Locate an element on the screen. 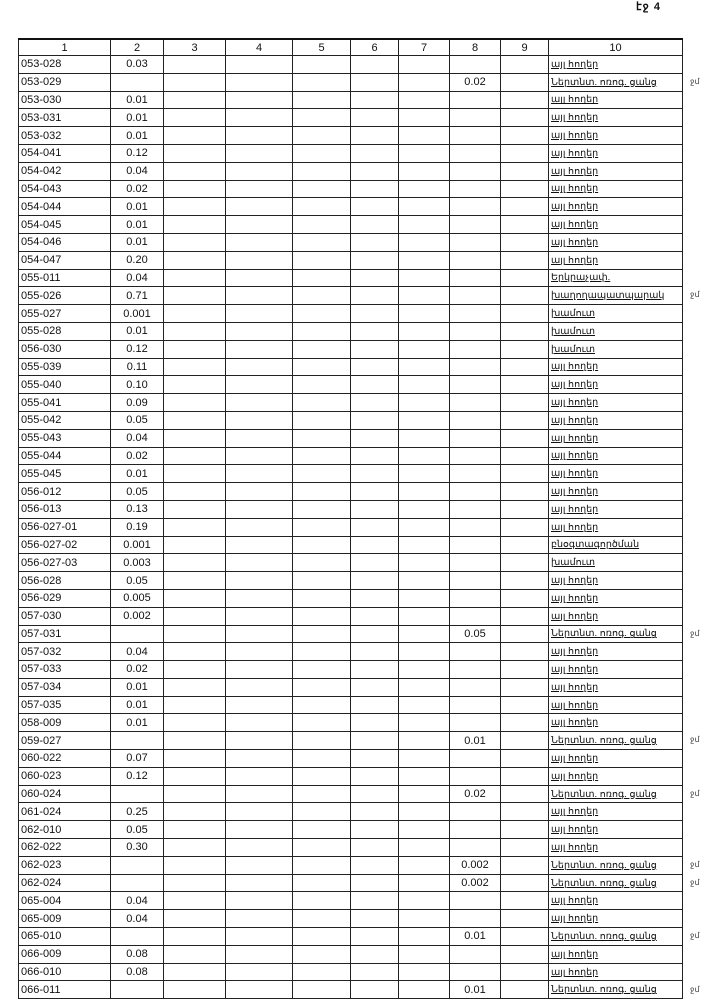  area-cell: 0.30 is located at coordinates (137, 847).